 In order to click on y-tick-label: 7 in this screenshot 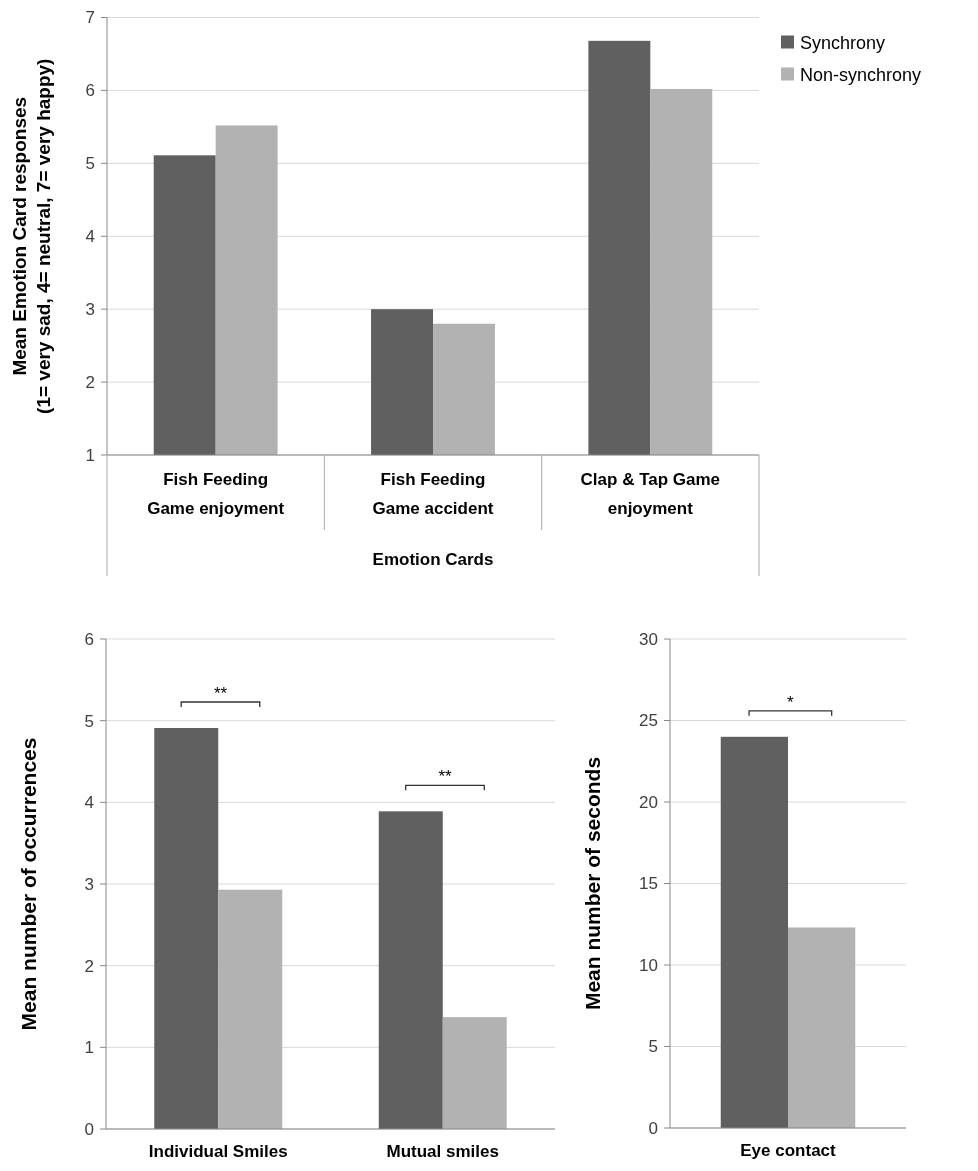, I will do `click(90, 18)`.